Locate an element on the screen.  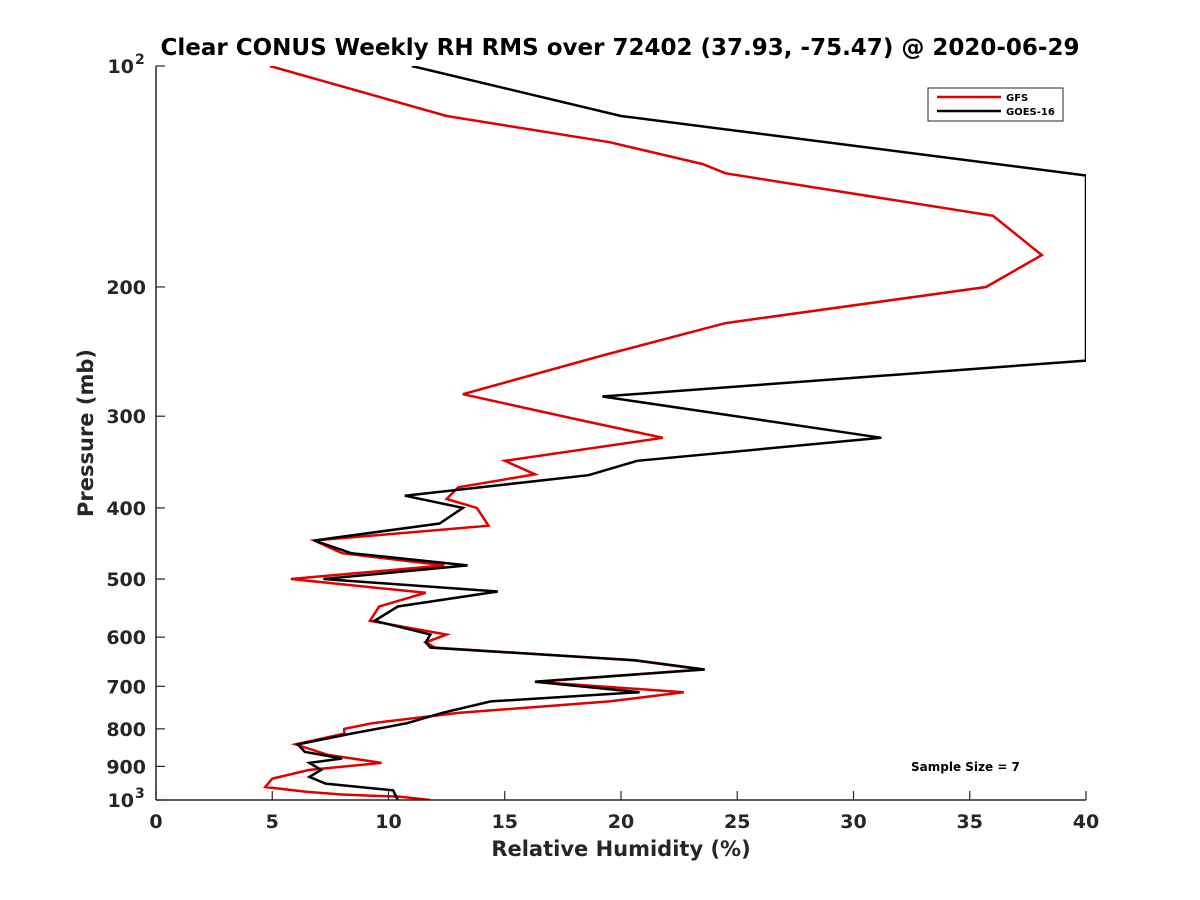
y-axis-label: Pressure (mb) is located at coordinates (86, 433).